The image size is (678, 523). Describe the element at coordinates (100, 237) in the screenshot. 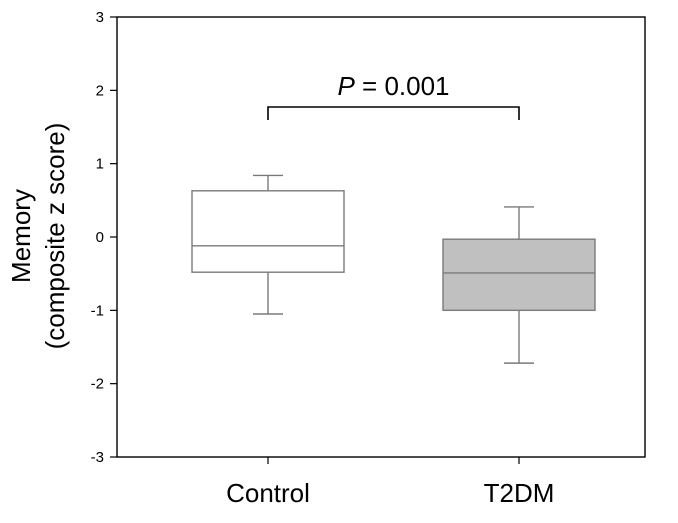

I see `y-tick-label: 0` at that location.